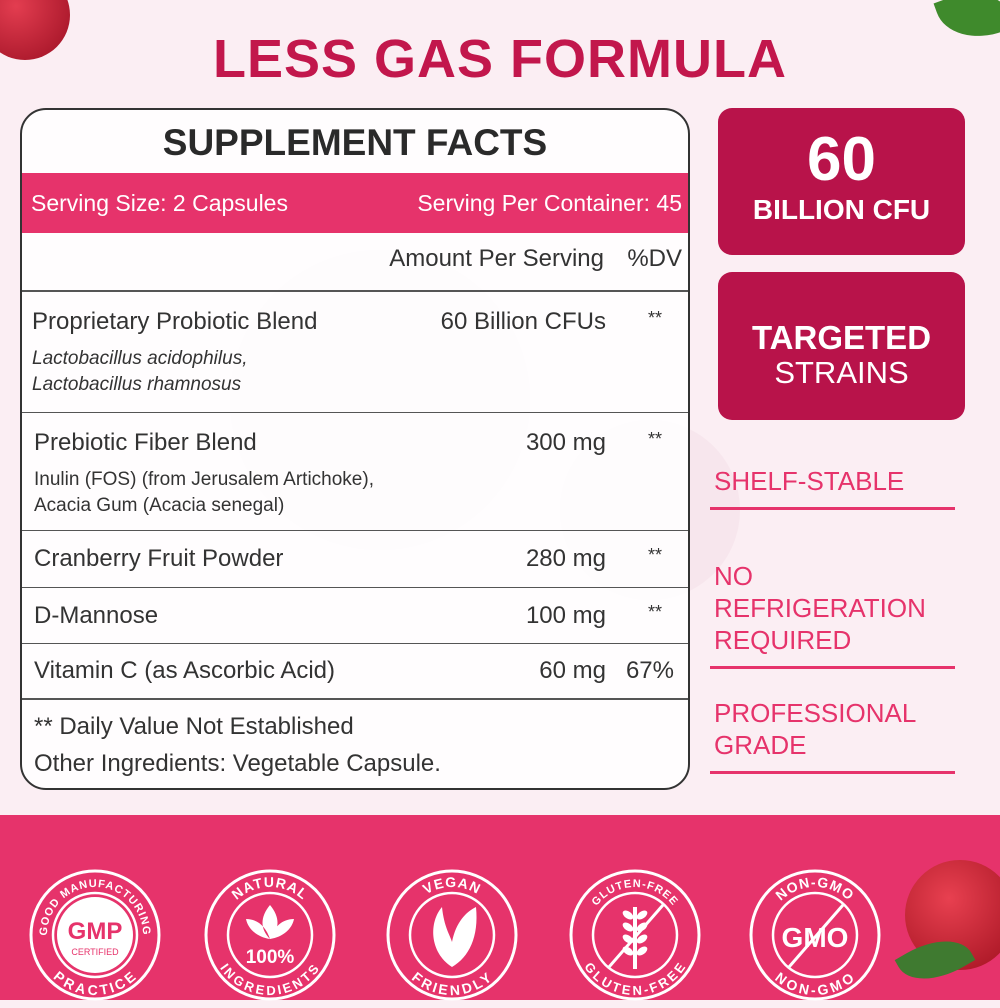 The image size is (1000, 1008). What do you see at coordinates (137, 384) in the screenshot?
I see `ingredient-sub: Lactobacillus rhamnosus` at bounding box center [137, 384].